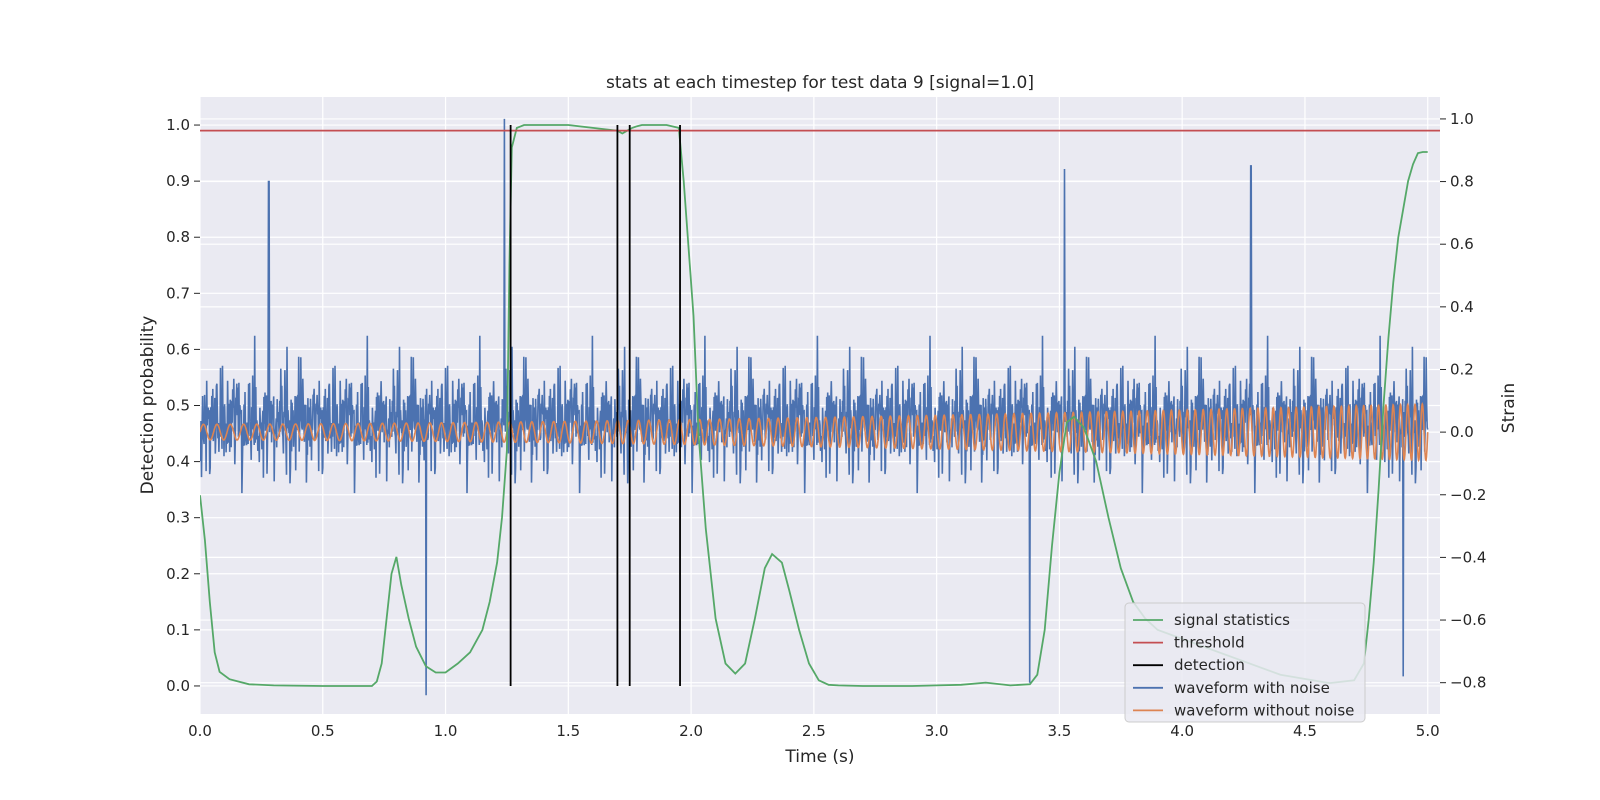 Image resolution: width=1600 pixels, height=800 pixels. I want to click on x-tick-label: 0.0, so click(200, 731).